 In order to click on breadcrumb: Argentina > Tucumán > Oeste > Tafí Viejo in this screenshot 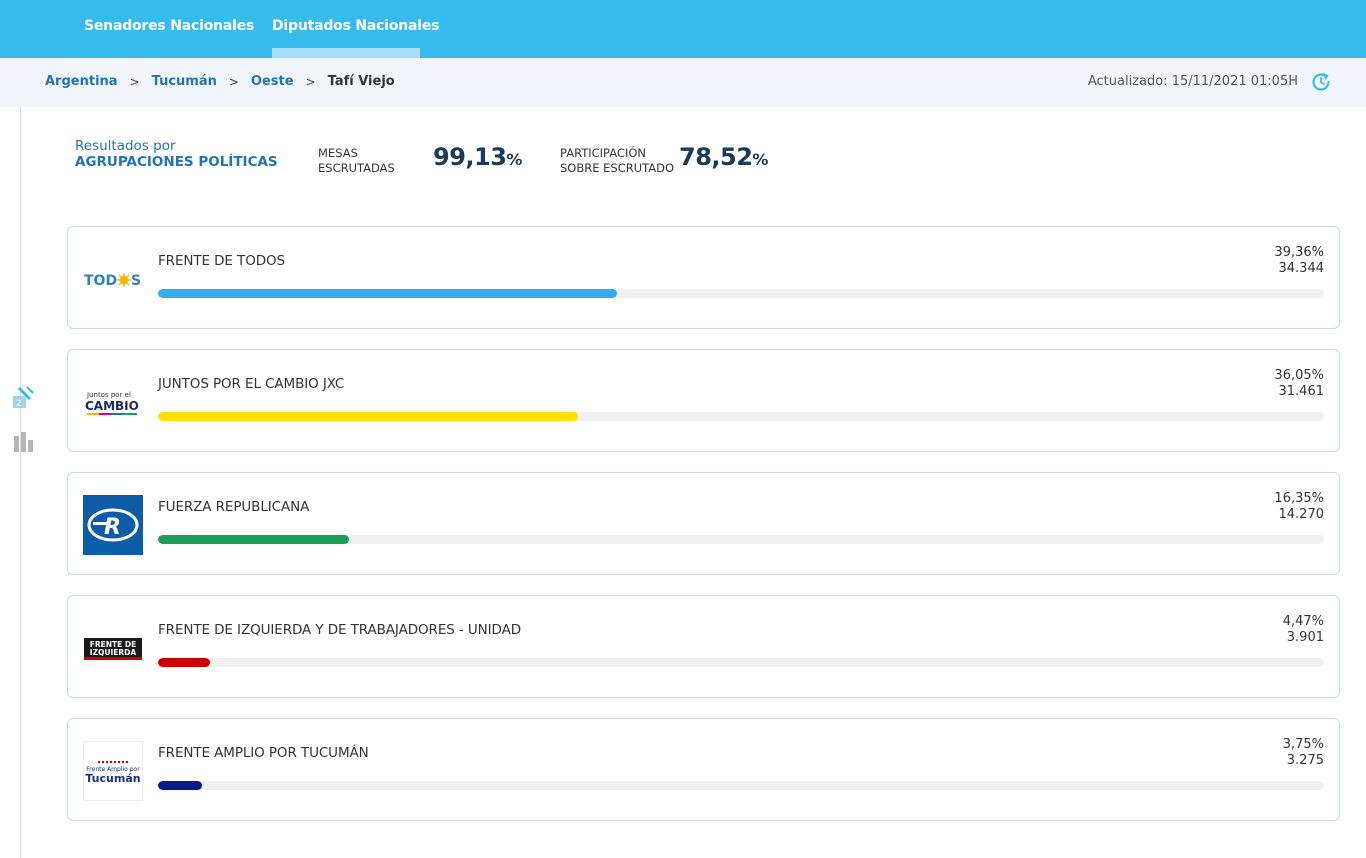, I will do `click(220, 81)`.